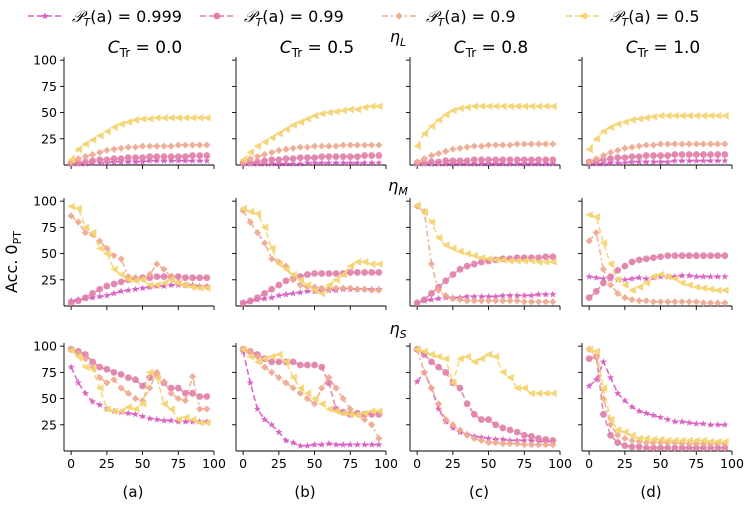 The height and width of the screenshot is (505, 748). I want to click on legend-marker, so click(45, 16).